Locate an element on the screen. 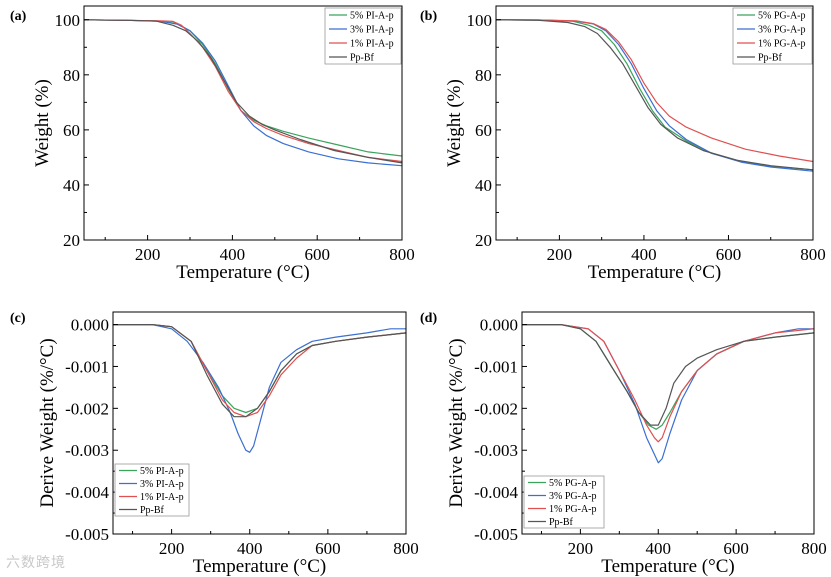 The width and height of the screenshot is (831, 577). legend-label-c-2: 3% PI-A-p is located at coordinates (162, 484).